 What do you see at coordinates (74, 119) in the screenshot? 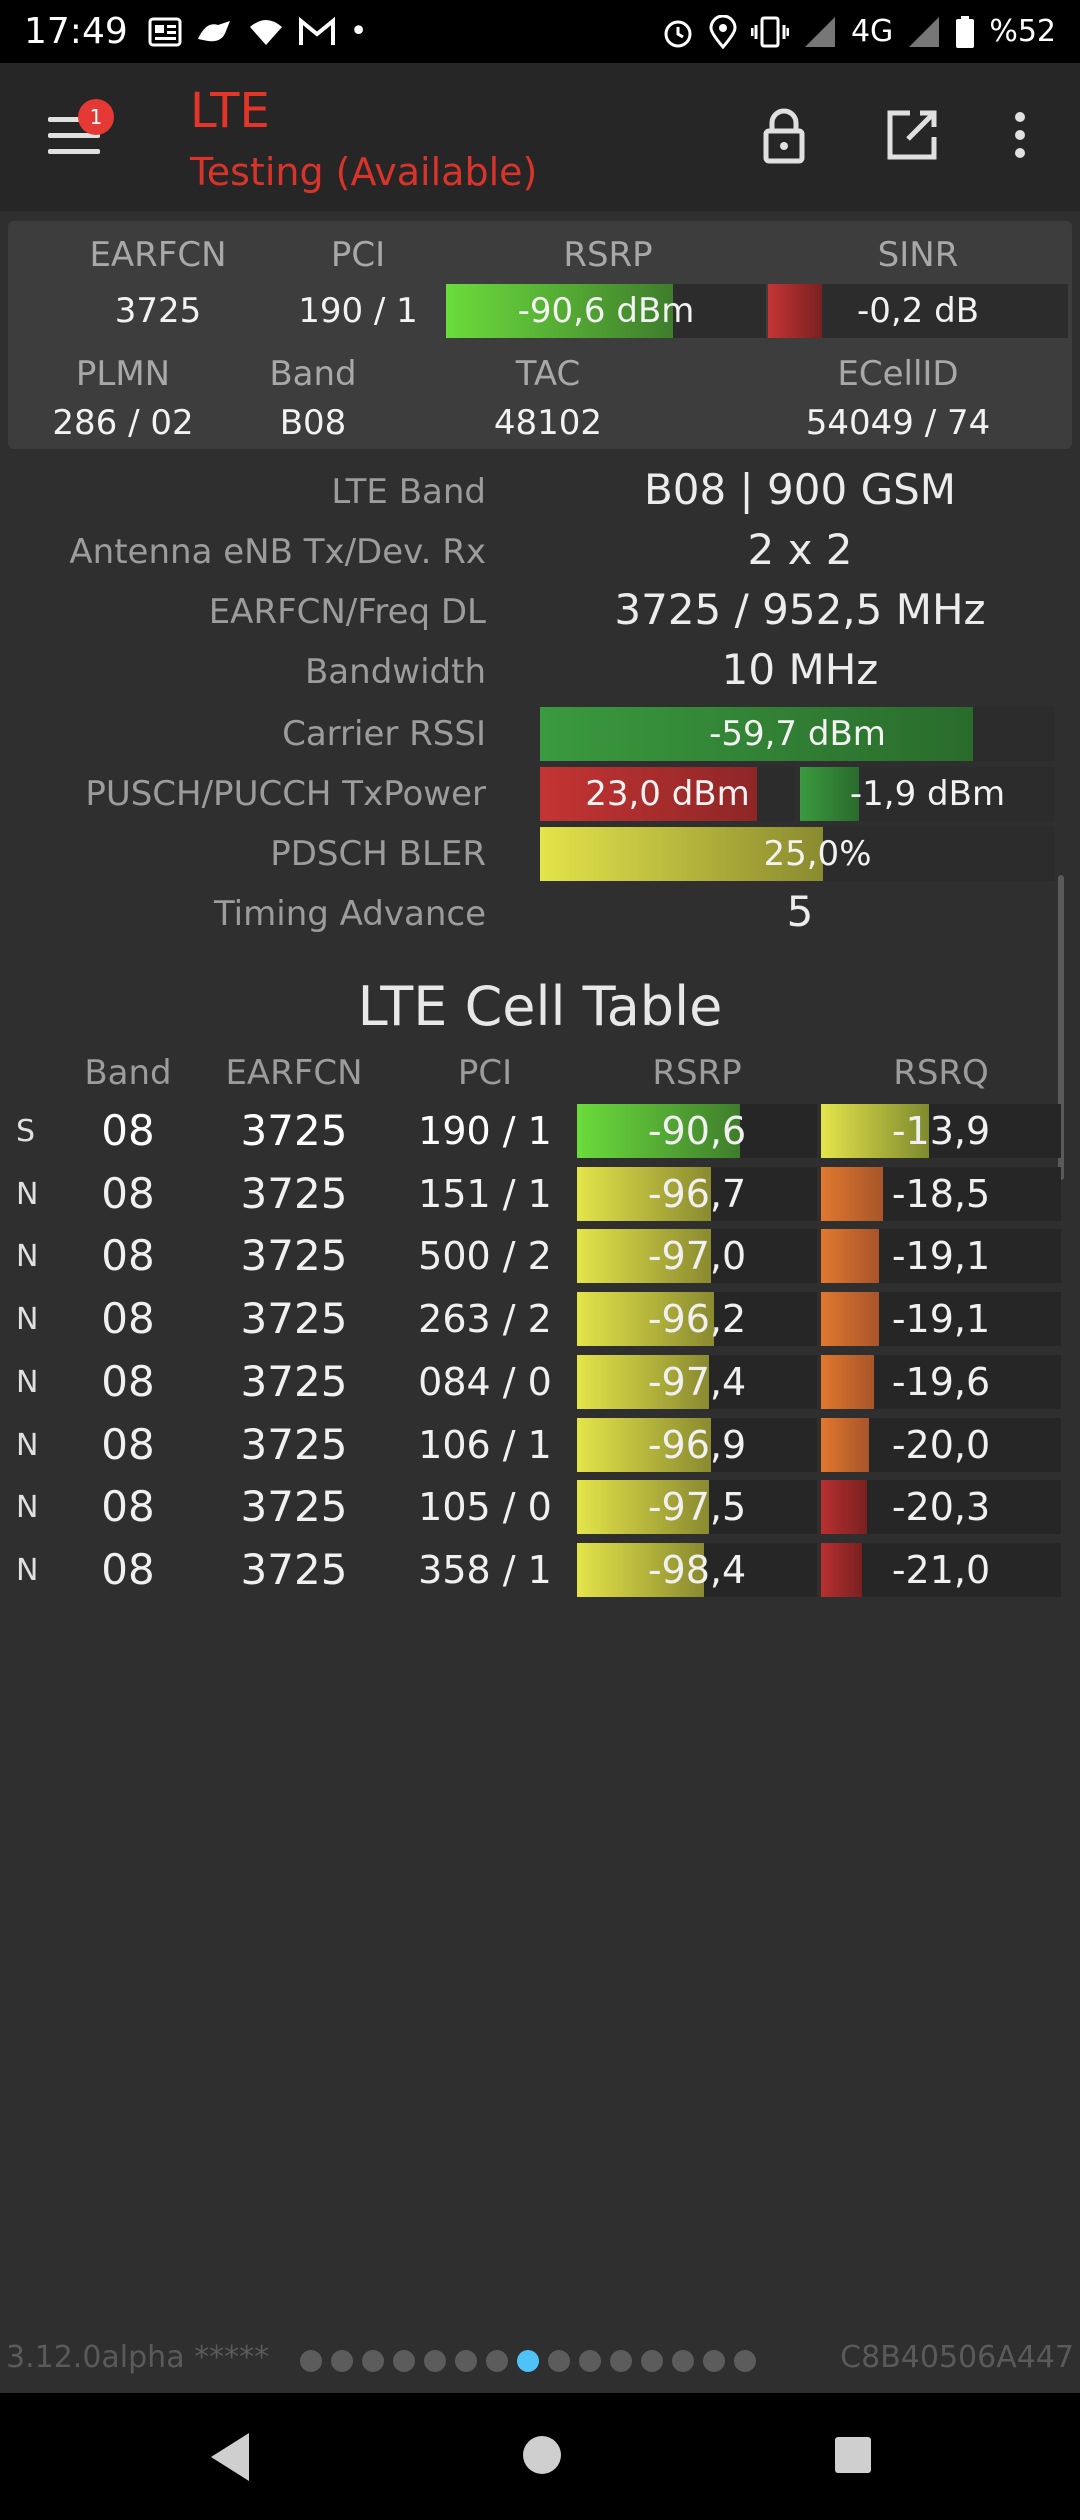
I see `menu-icon` at bounding box center [74, 119].